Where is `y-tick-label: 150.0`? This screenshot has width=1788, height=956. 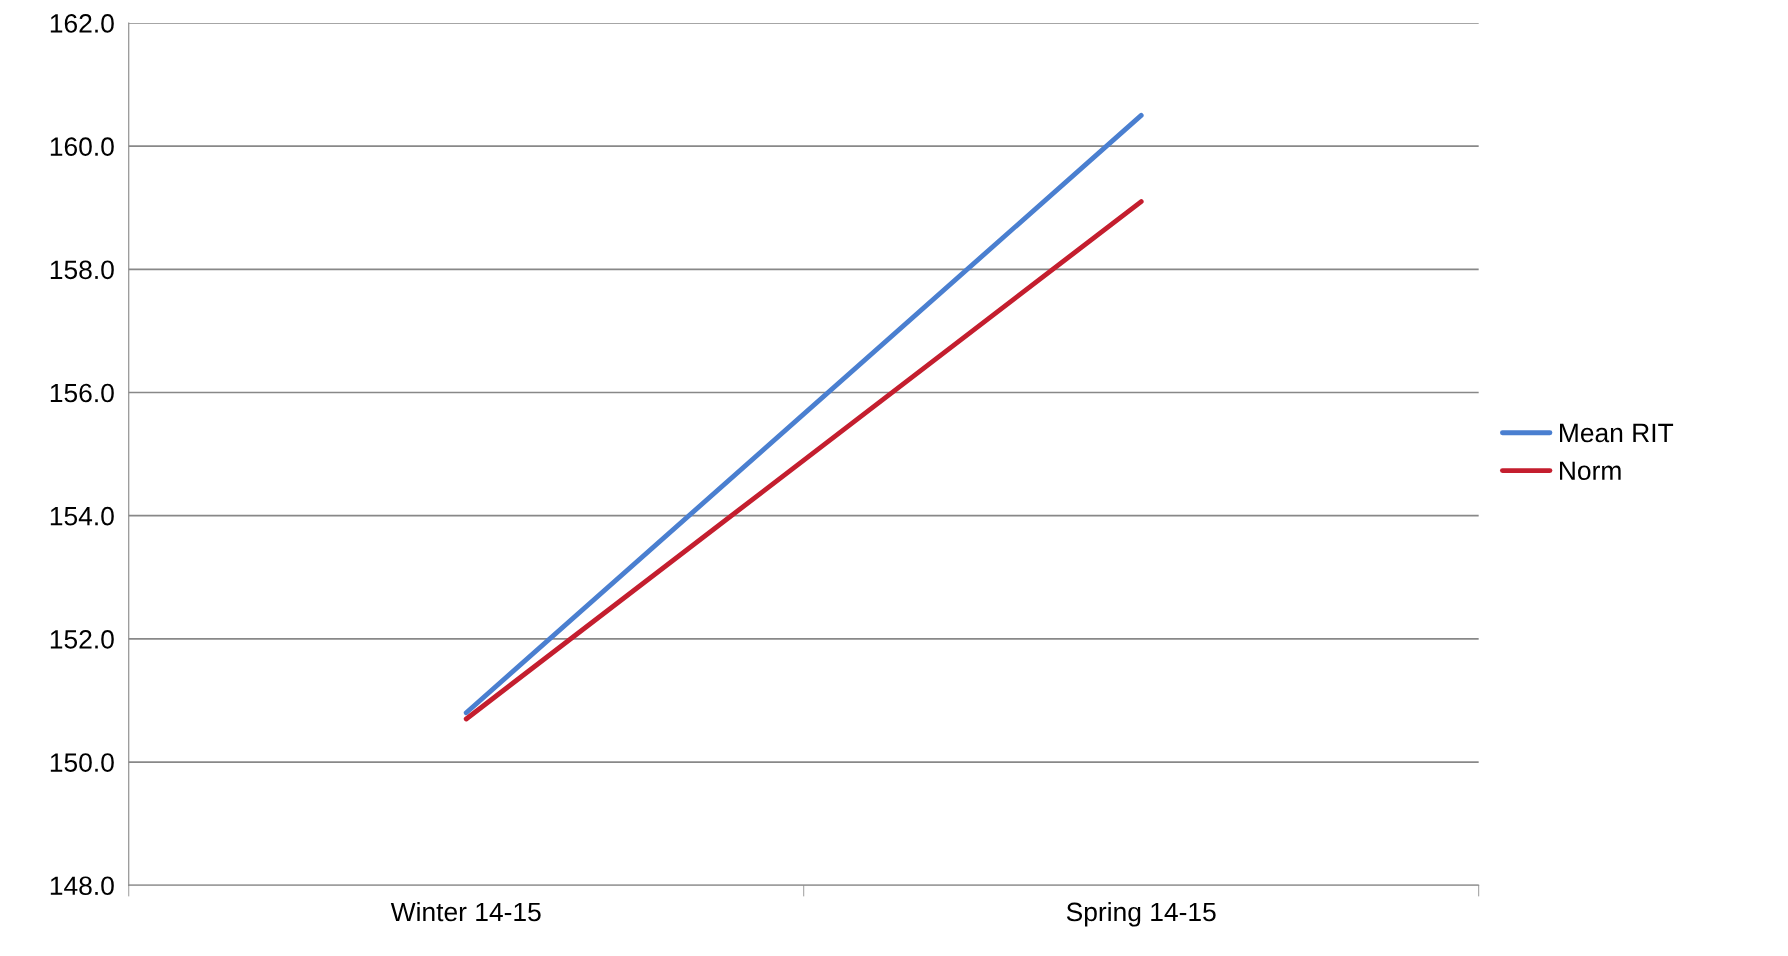
y-tick-label: 150.0 is located at coordinates (82, 762).